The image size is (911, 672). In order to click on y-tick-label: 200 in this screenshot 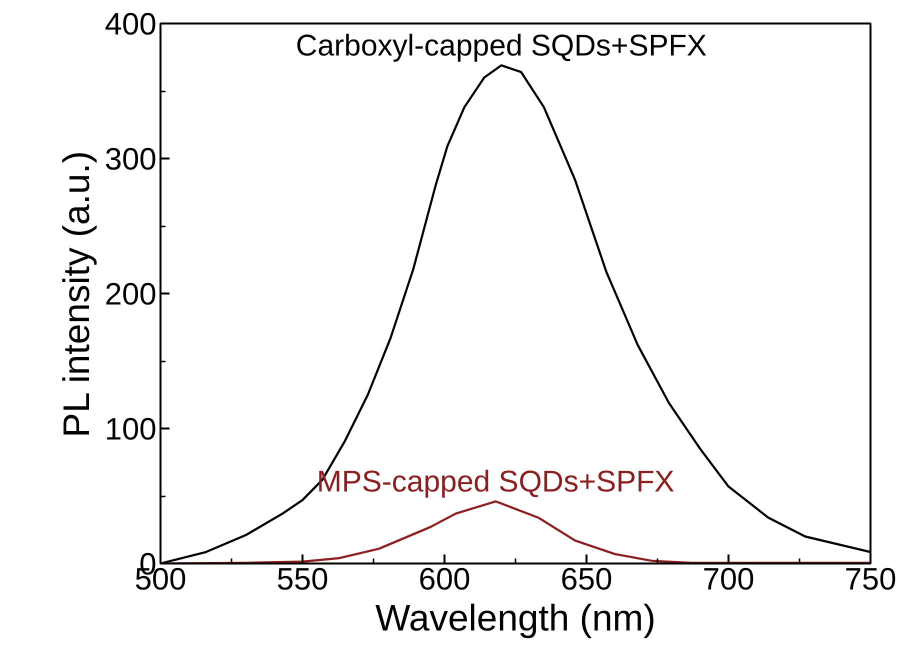, I will do `click(130, 294)`.